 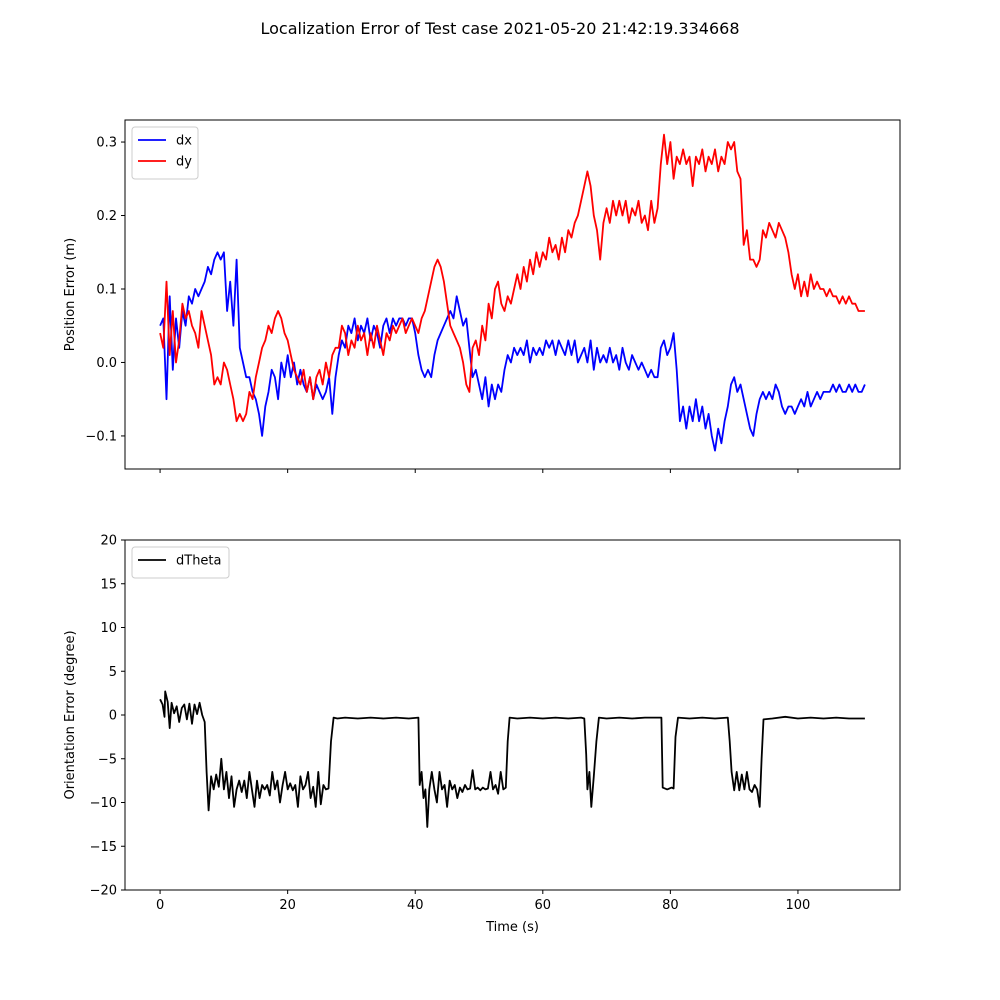 I want to click on y-tick-label: 10, so click(x=108, y=628).